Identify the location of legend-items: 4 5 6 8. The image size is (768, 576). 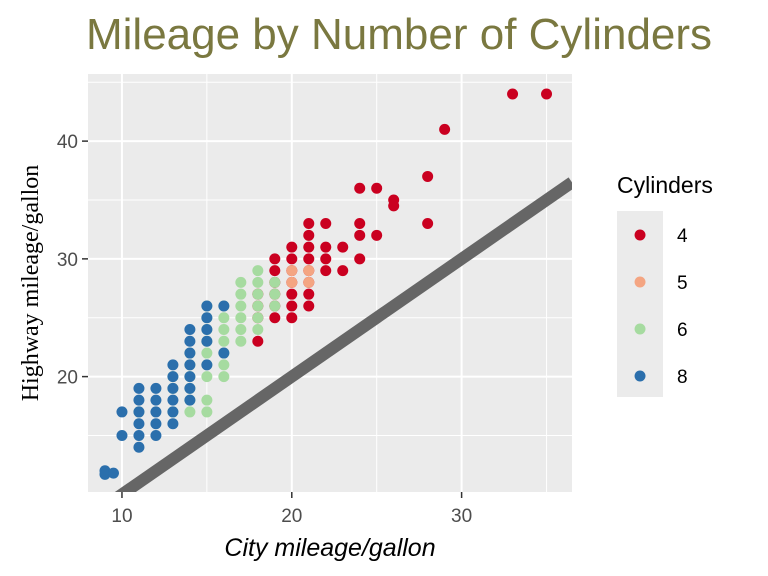
(661, 307).